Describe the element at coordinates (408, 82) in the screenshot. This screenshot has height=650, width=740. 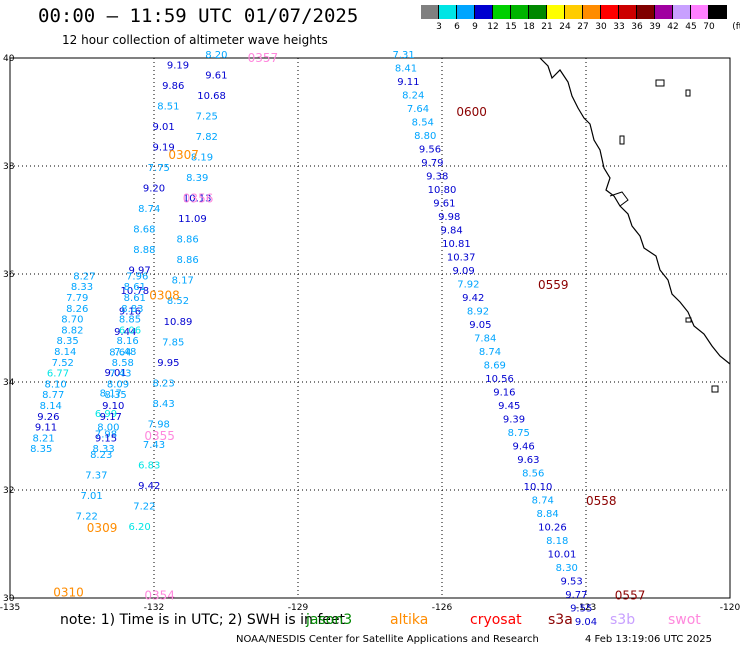
I see `wave-height-value: 9.11` at that location.